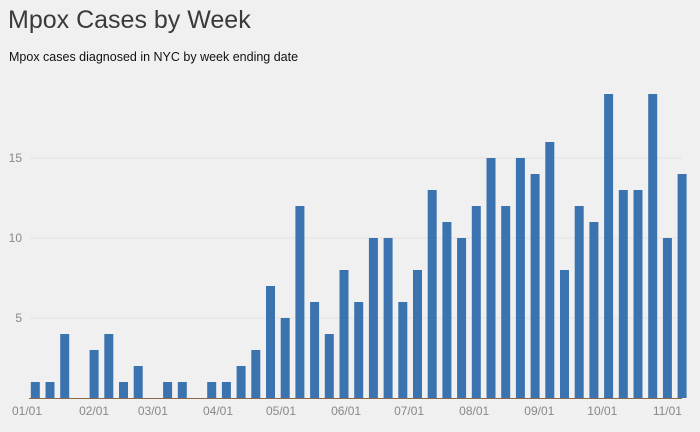  What do you see at coordinates (602, 411) in the screenshot?
I see `x-tick-label: 10/01` at bounding box center [602, 411].